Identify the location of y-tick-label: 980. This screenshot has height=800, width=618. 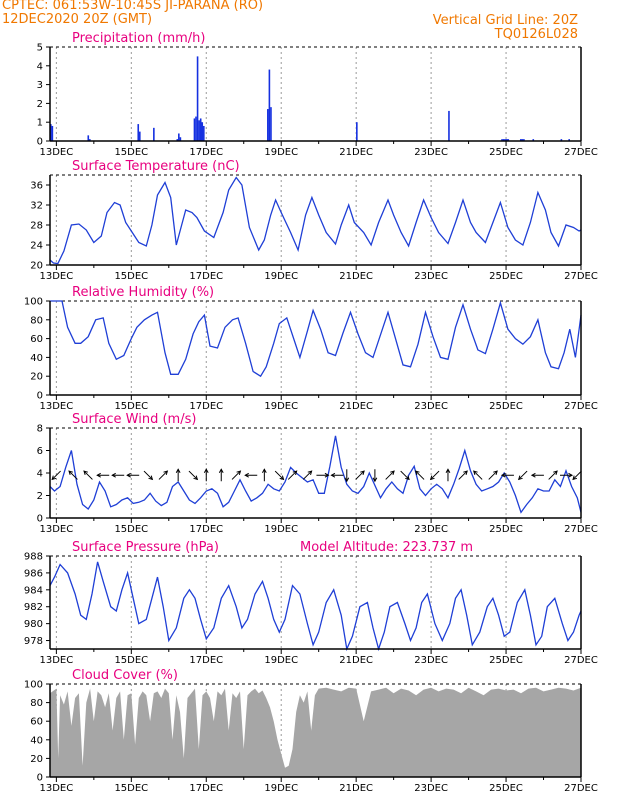
(33, 624).